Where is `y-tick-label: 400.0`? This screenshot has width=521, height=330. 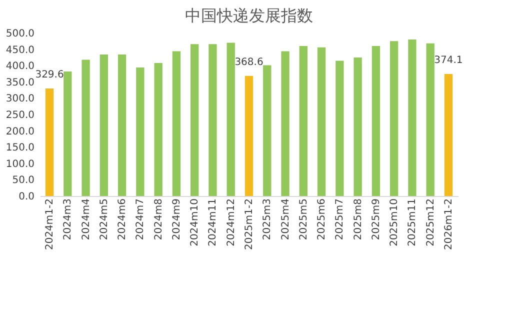 y-tick-label: 400.0 is located at coordinates (20, 66).